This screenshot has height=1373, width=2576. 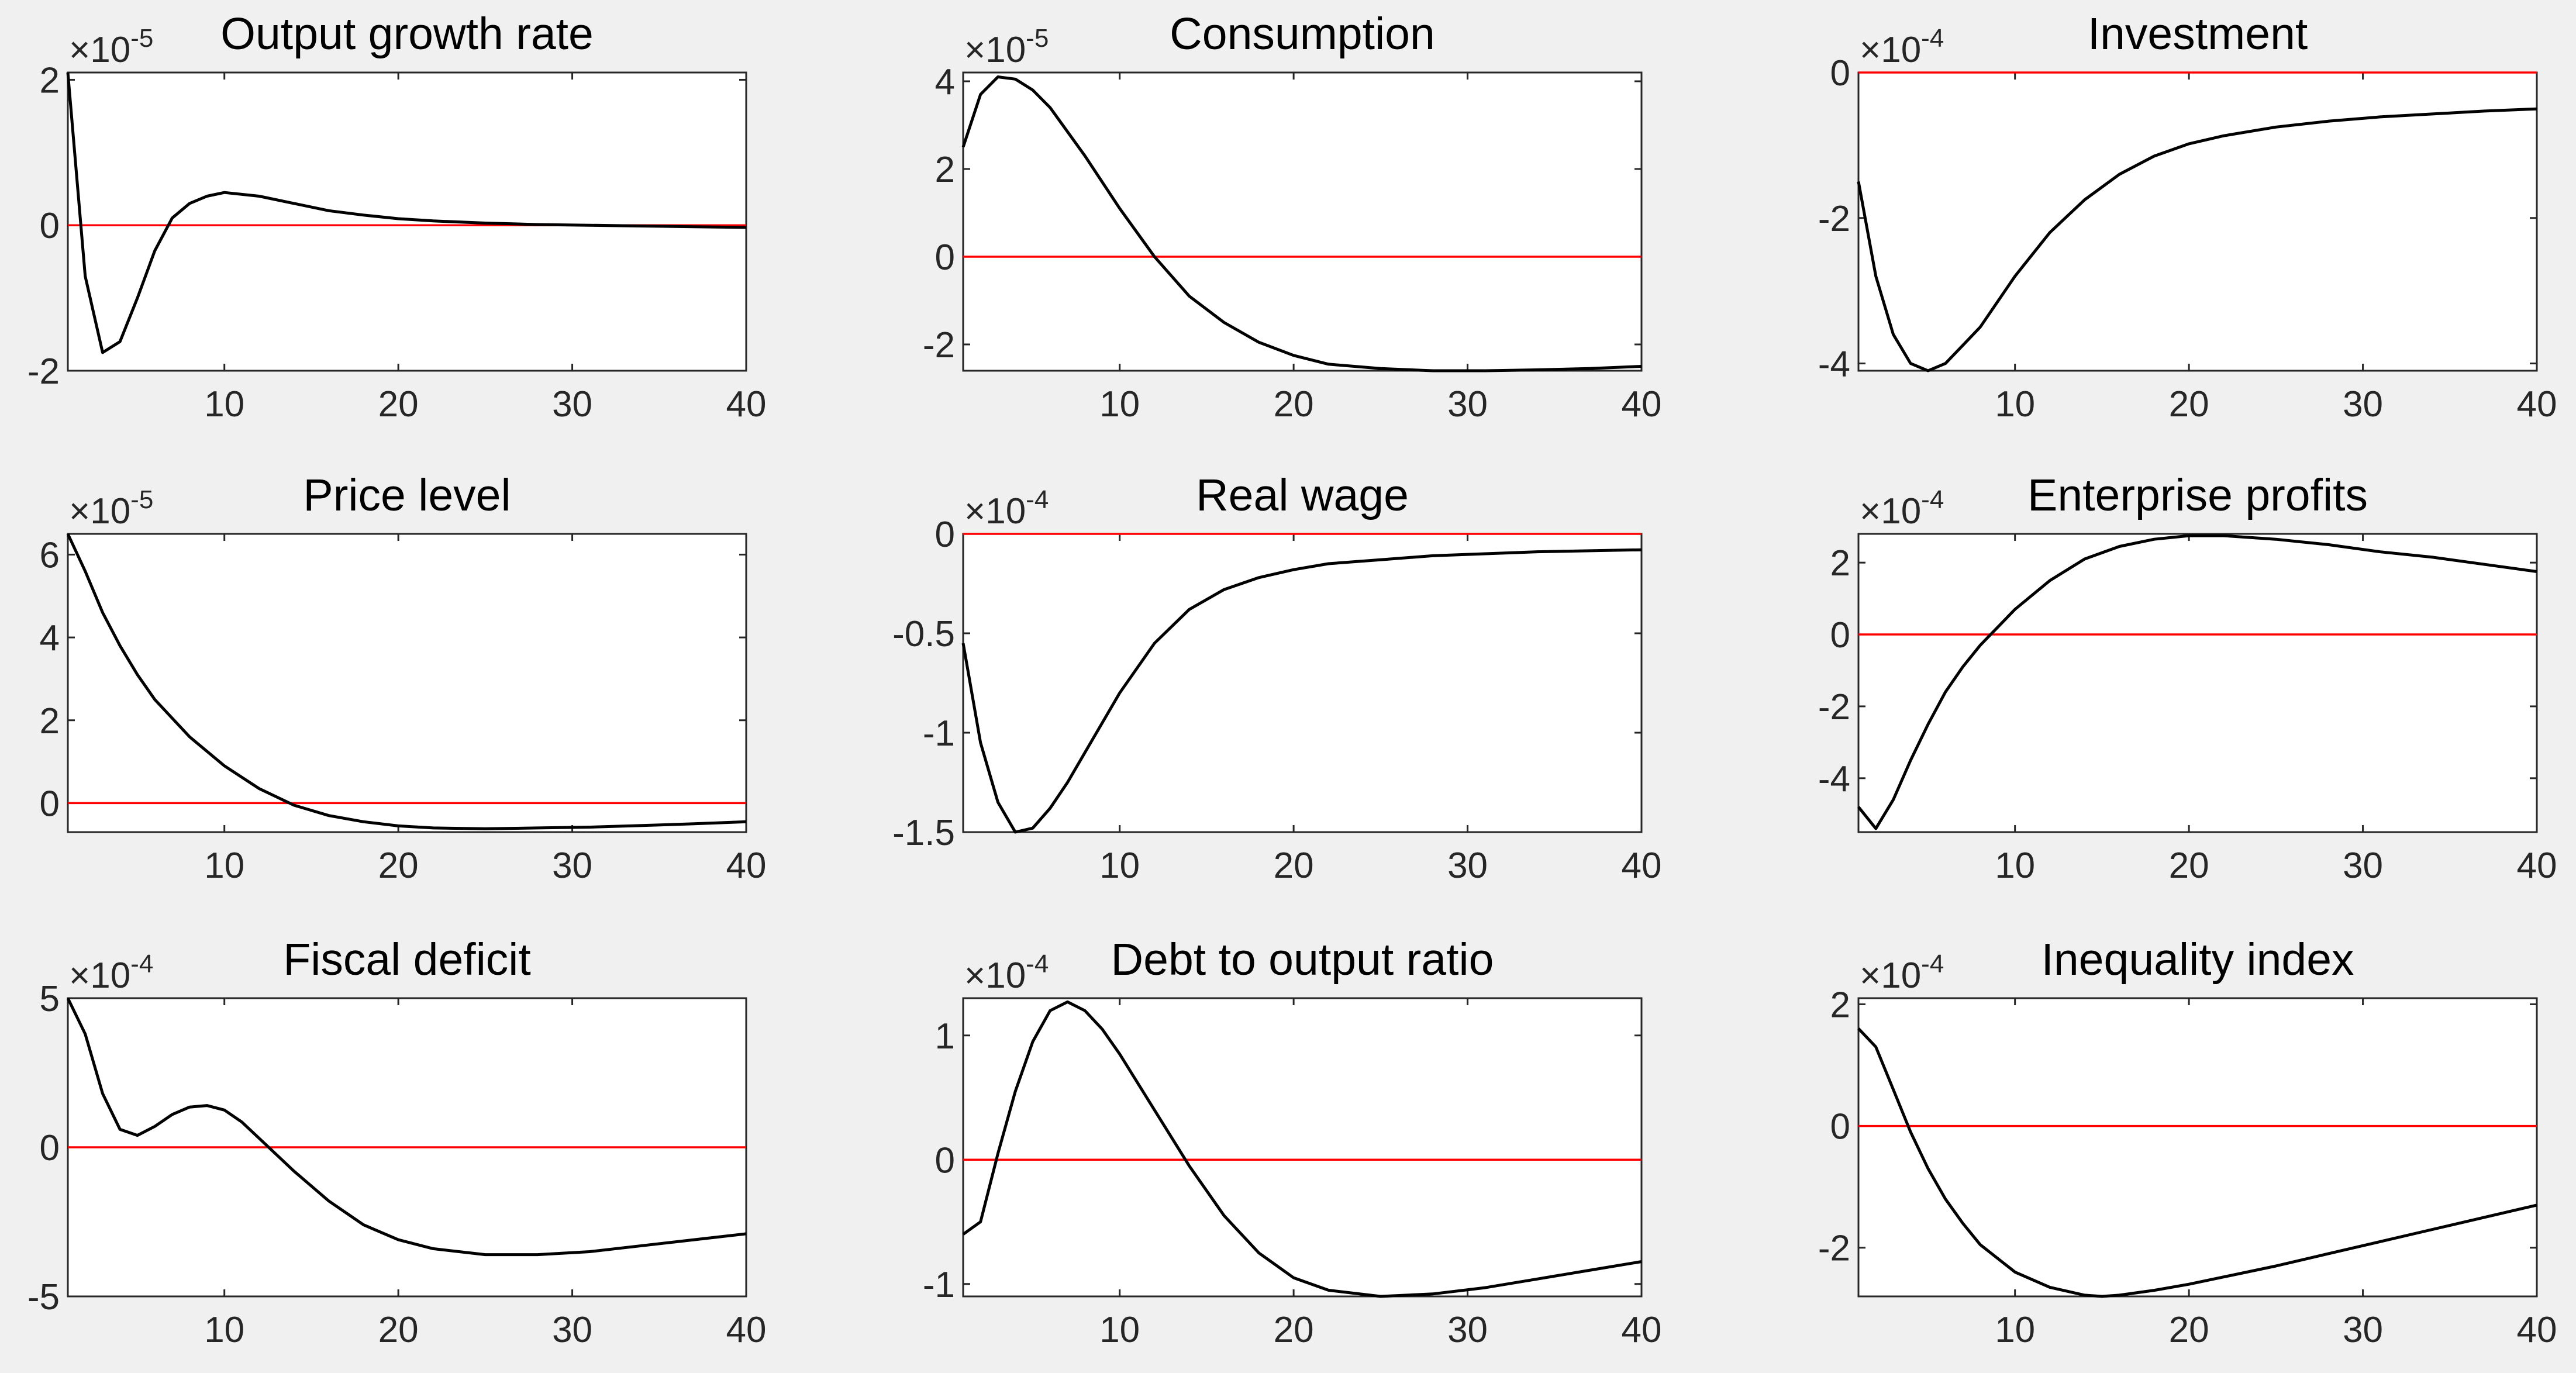 I want to click on chart-panel: 10 20 30 40-4-20×10-4 Investment, so click(x=2187, y=217).